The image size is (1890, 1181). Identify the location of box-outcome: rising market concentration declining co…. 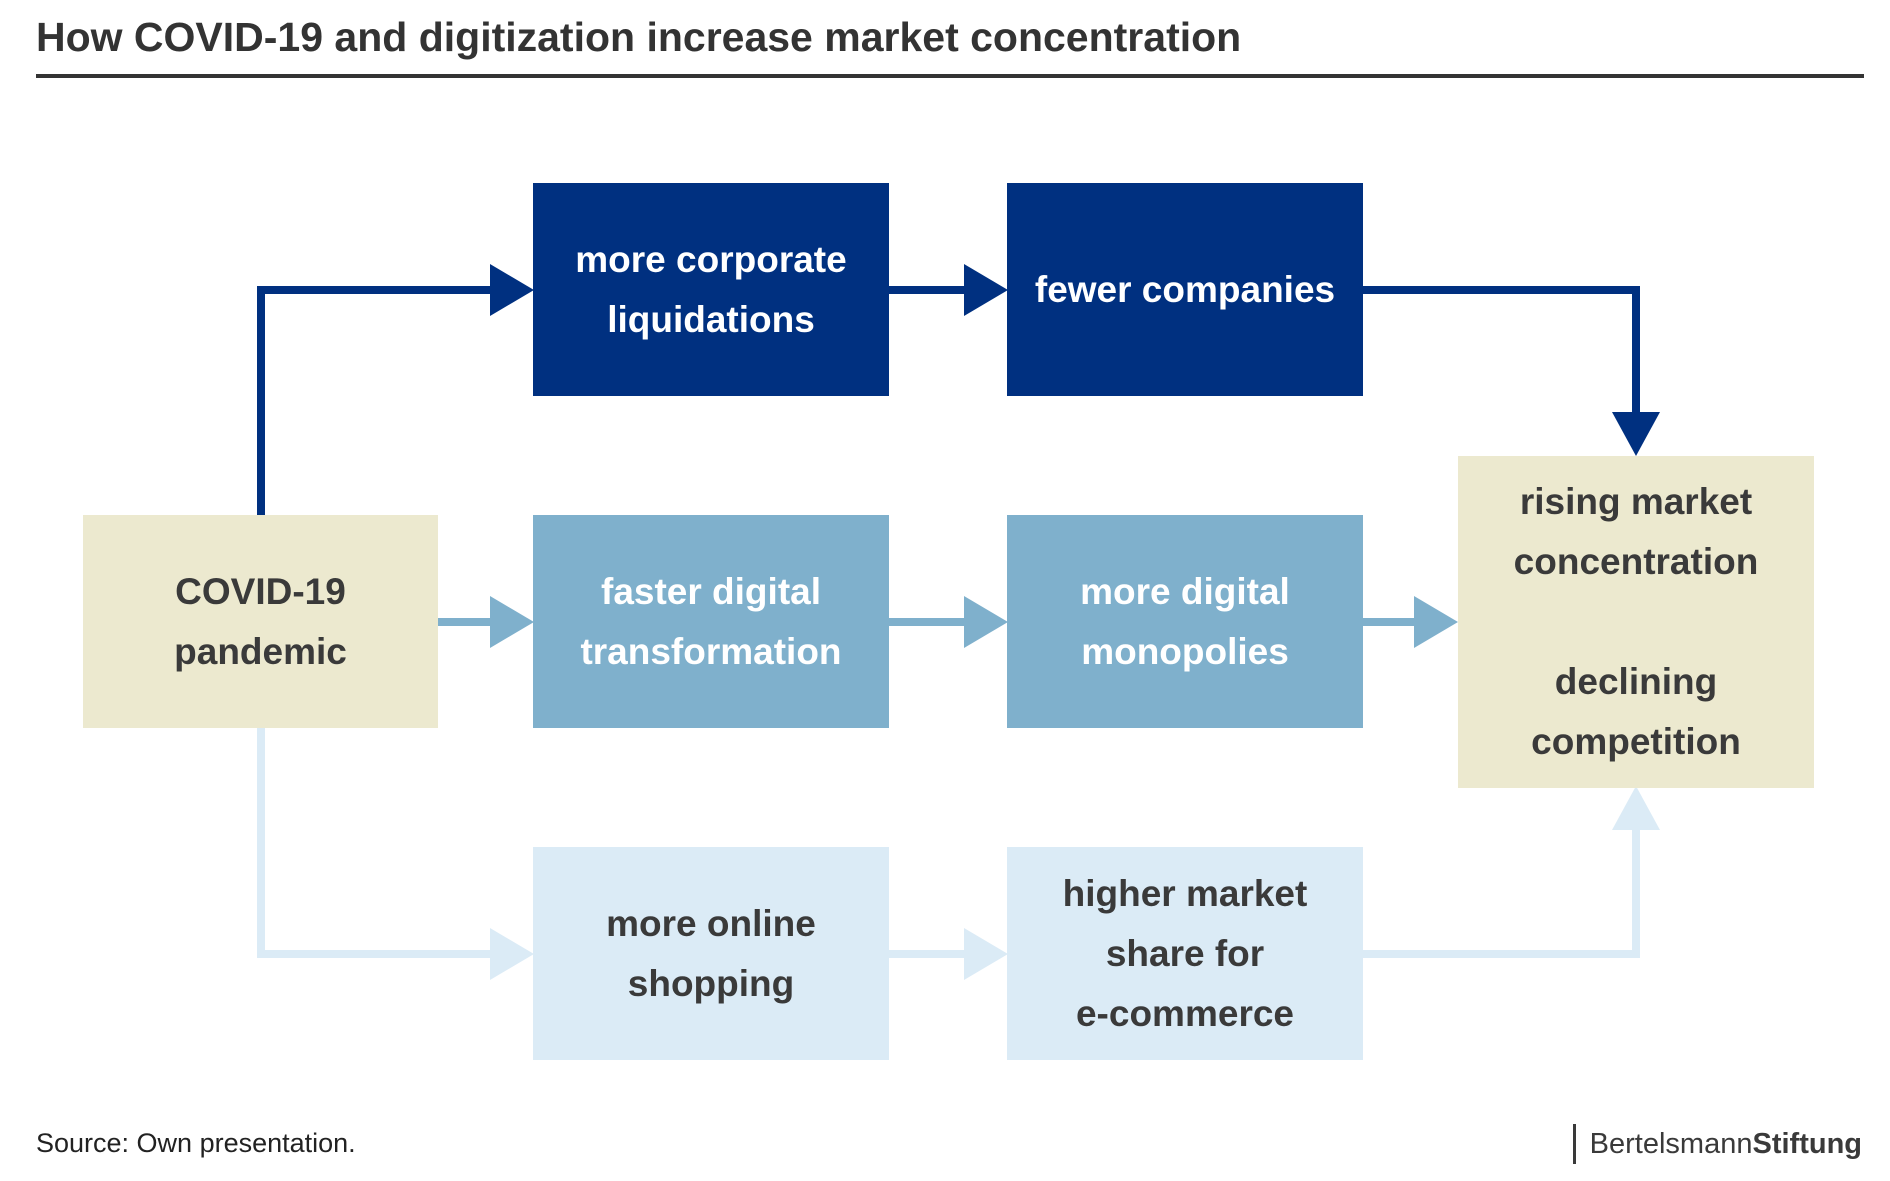
(1636, 622).